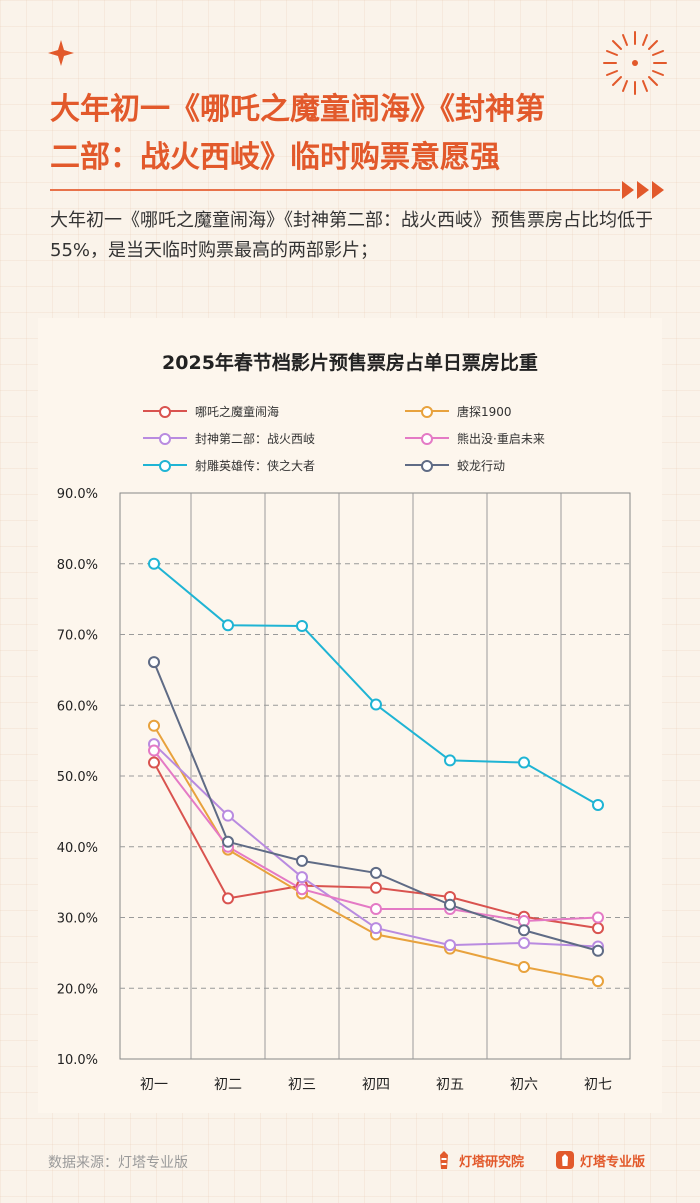 The image size is (700, 1203). I want to click on x-tick-label: 初一, so click(154, 1084).